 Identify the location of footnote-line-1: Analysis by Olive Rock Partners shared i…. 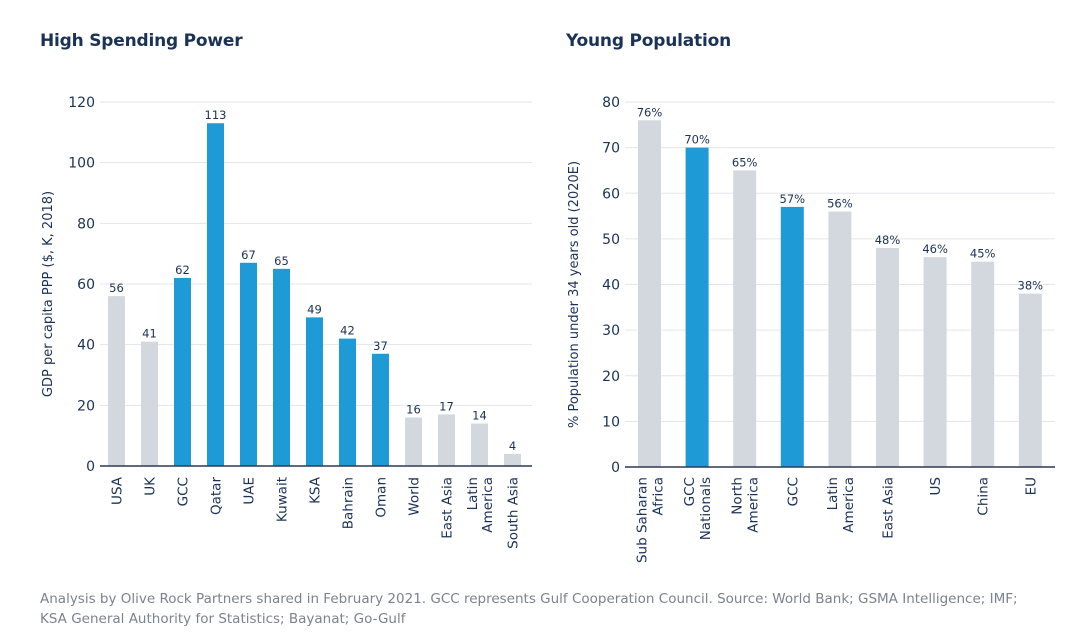
(529, 599).